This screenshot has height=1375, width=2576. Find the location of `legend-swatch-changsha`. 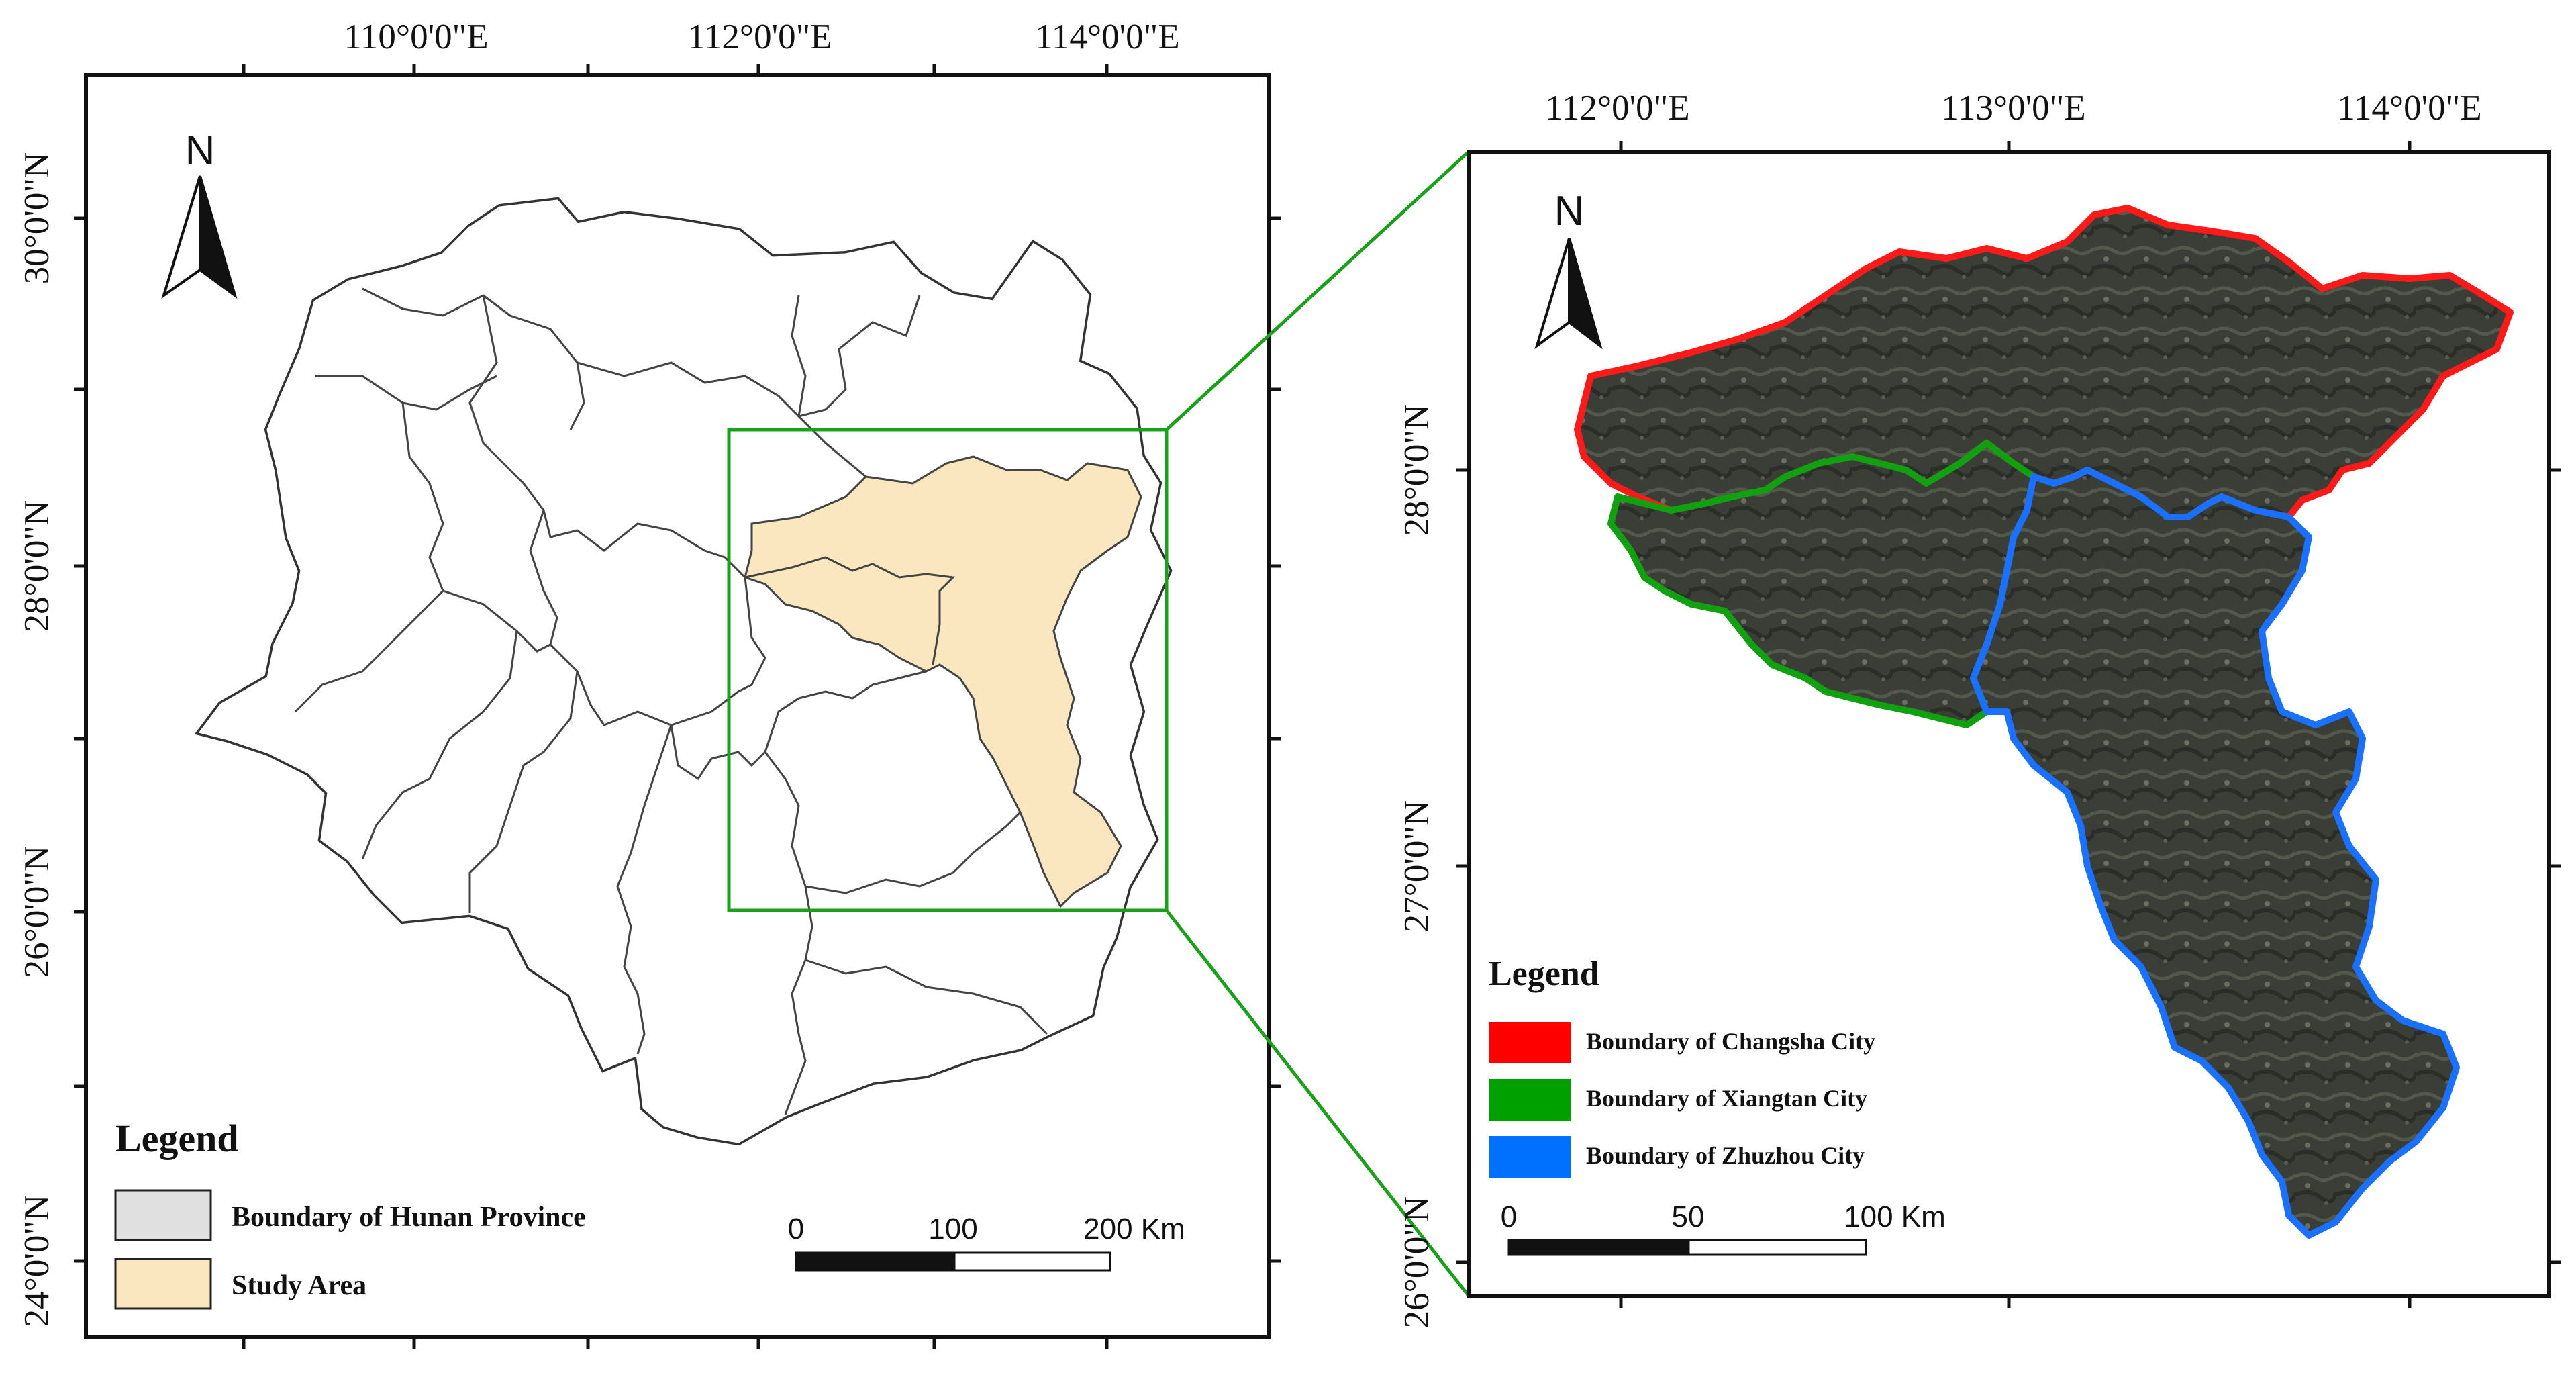

legend-swatch-changsha is located at coordinates (1530, 1042).